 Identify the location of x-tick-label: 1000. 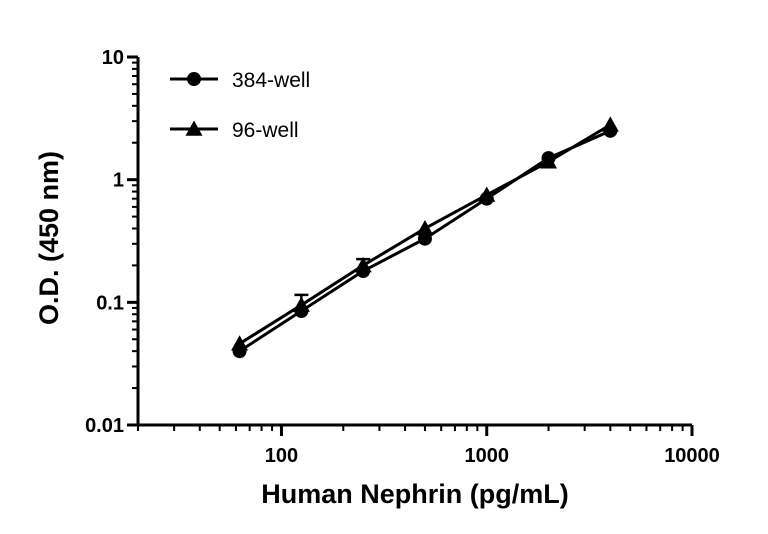
(486, 456).